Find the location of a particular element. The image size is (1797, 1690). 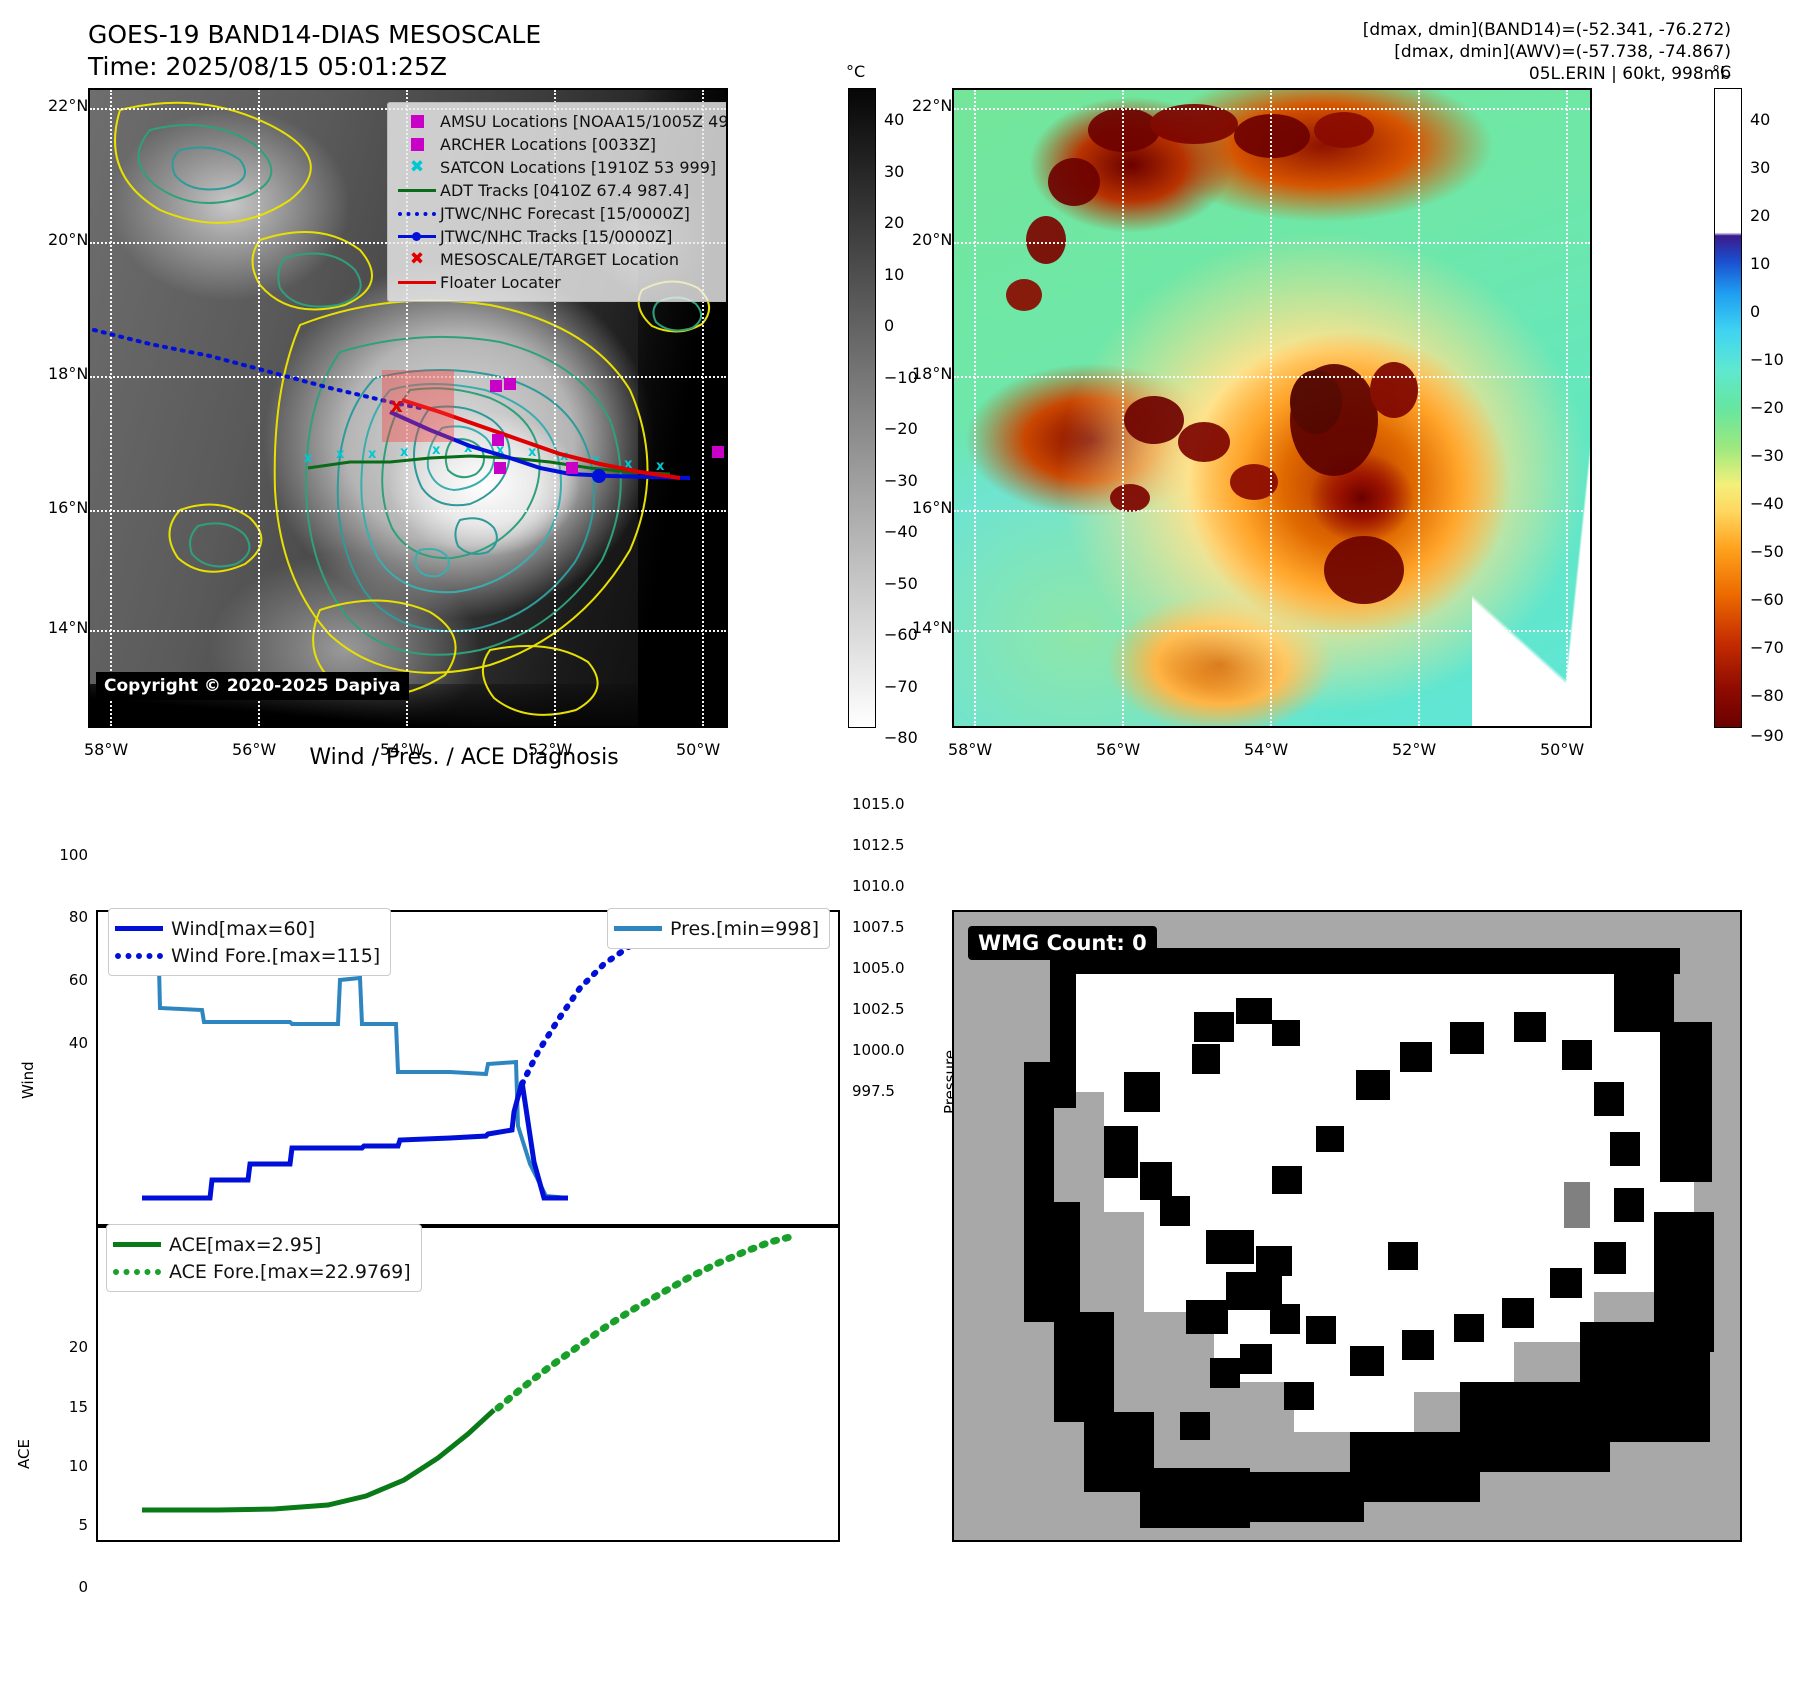

awv-lat-tick-16: 16°N is located at coordinates (932, 507).